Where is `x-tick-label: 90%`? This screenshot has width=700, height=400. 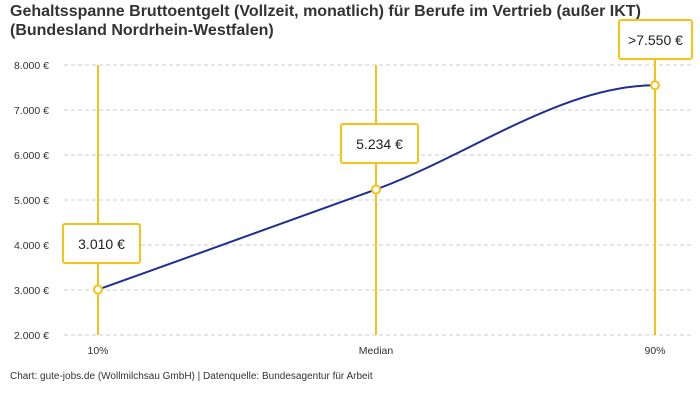
x-tick-label: 90% is located at coordinates (654, 351).